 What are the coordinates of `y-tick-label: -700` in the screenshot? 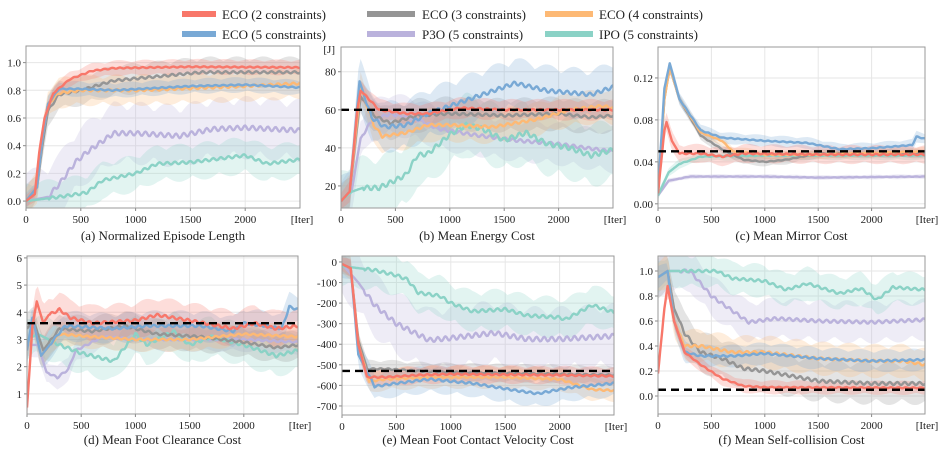 It's located at (327, 407).